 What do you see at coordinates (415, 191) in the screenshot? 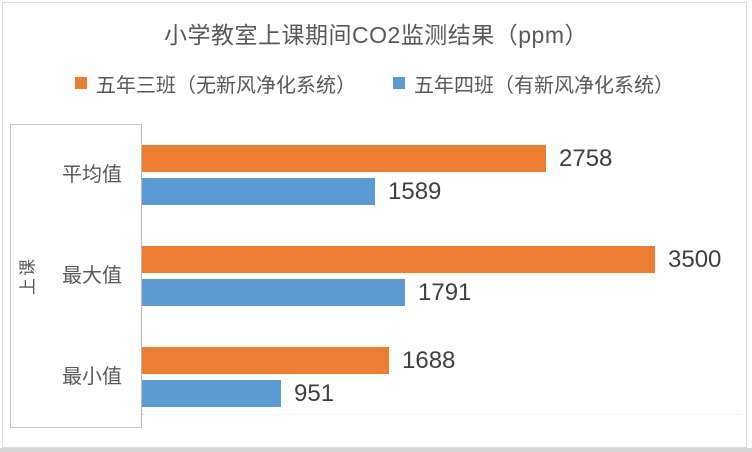
I see `data-label-series2-average: 1589` at bounding box center [415, 191].